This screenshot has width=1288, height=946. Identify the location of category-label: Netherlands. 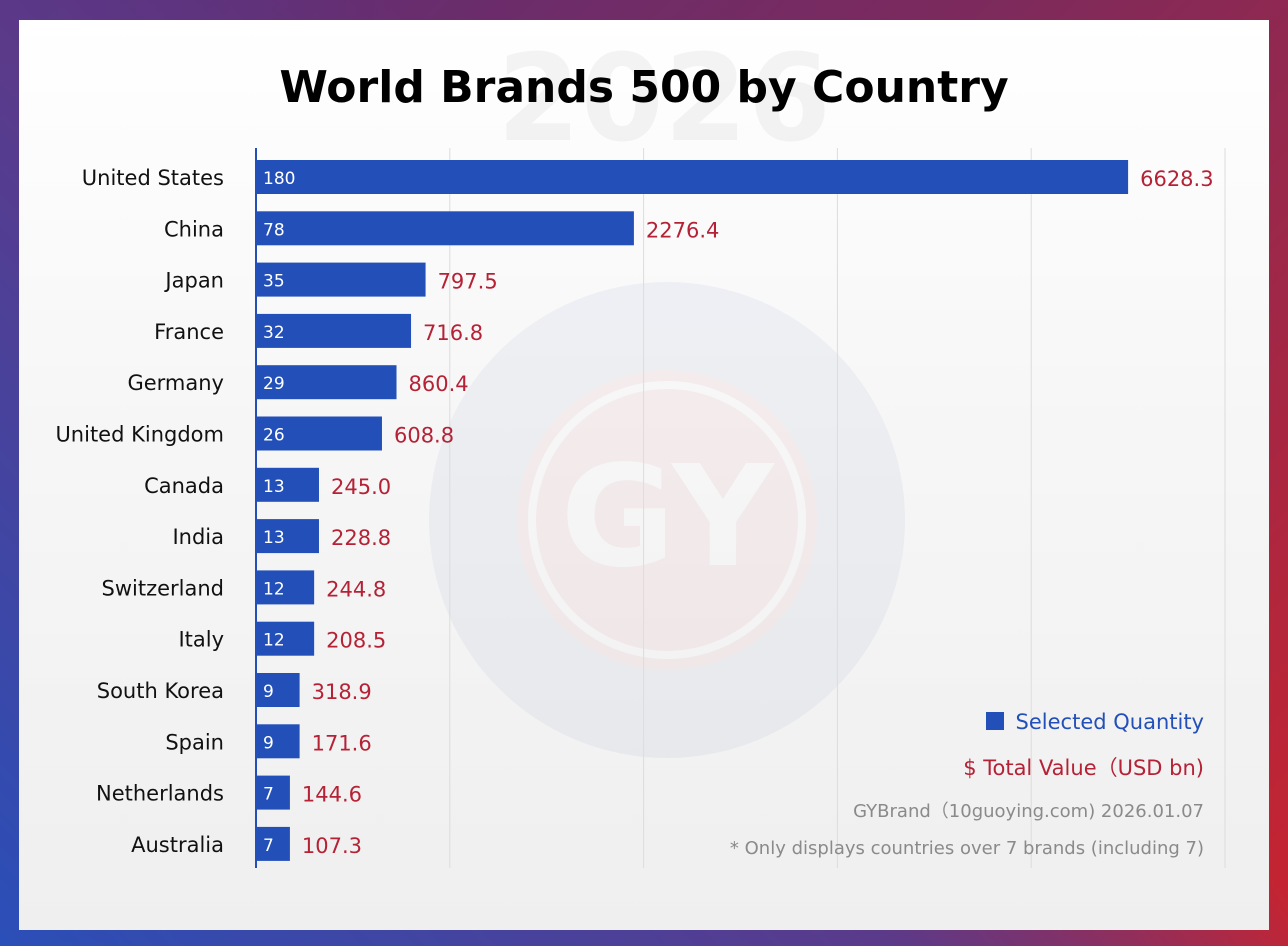
(160, 794).